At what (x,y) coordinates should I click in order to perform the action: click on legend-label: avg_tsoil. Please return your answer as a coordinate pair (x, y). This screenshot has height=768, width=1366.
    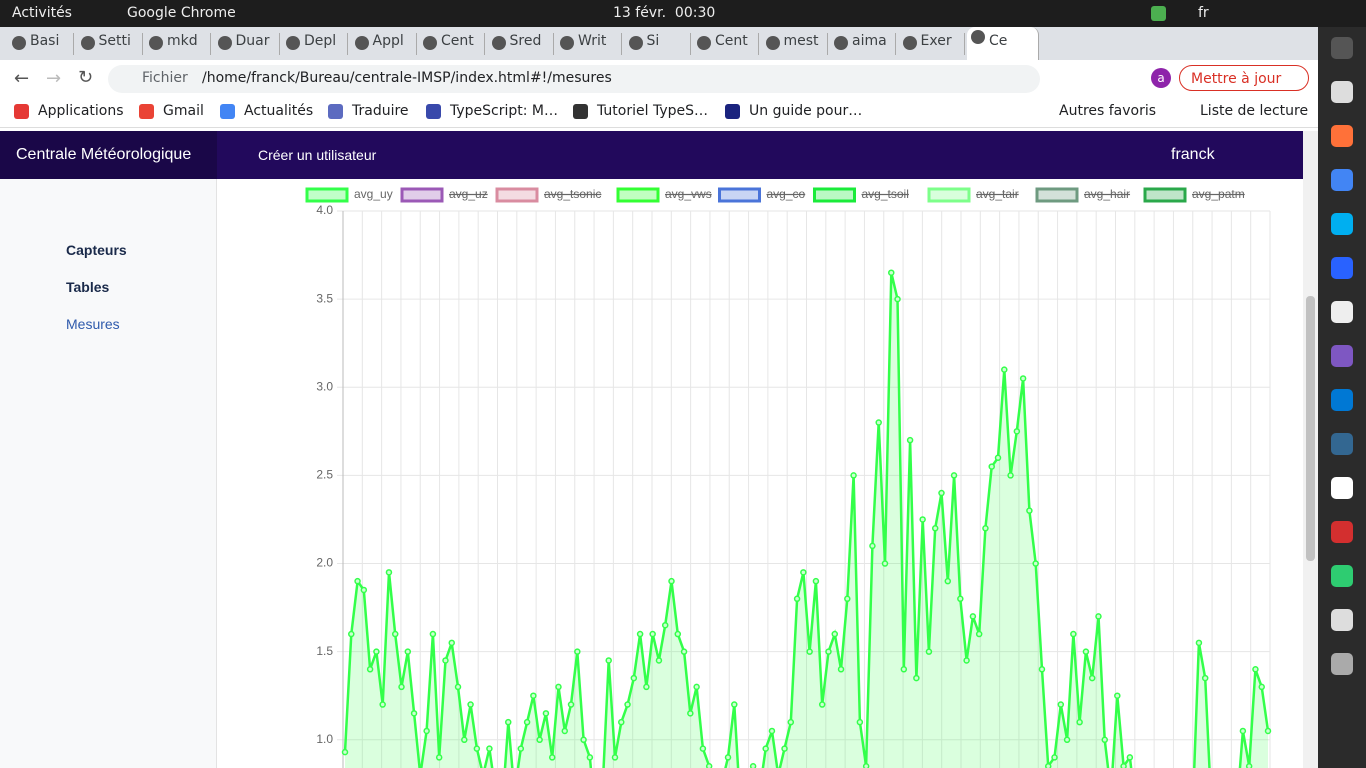
    Looking at the image, I should click on (885, 194).